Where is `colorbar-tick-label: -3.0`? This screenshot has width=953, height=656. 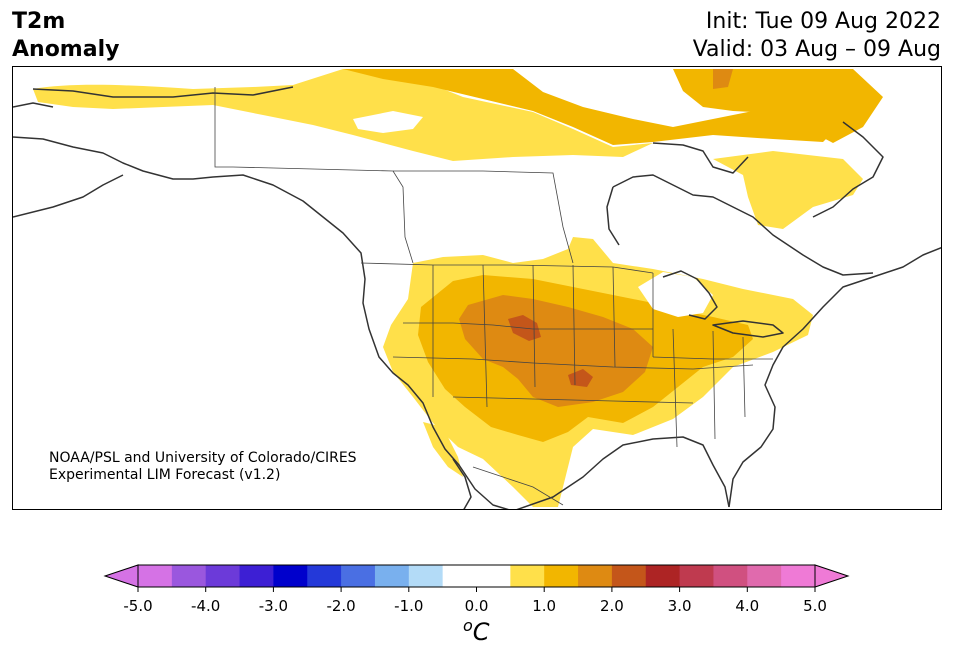
colorbar-tick-label: -3.0 is located at coordinates (273, 606).